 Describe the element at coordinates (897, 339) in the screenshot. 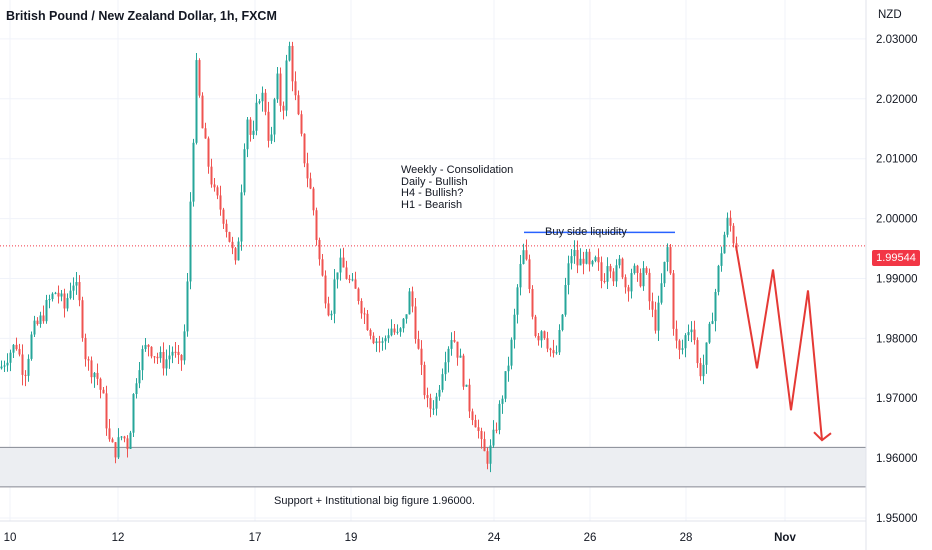

I see `y-tick-label: 1.98000` at that location.